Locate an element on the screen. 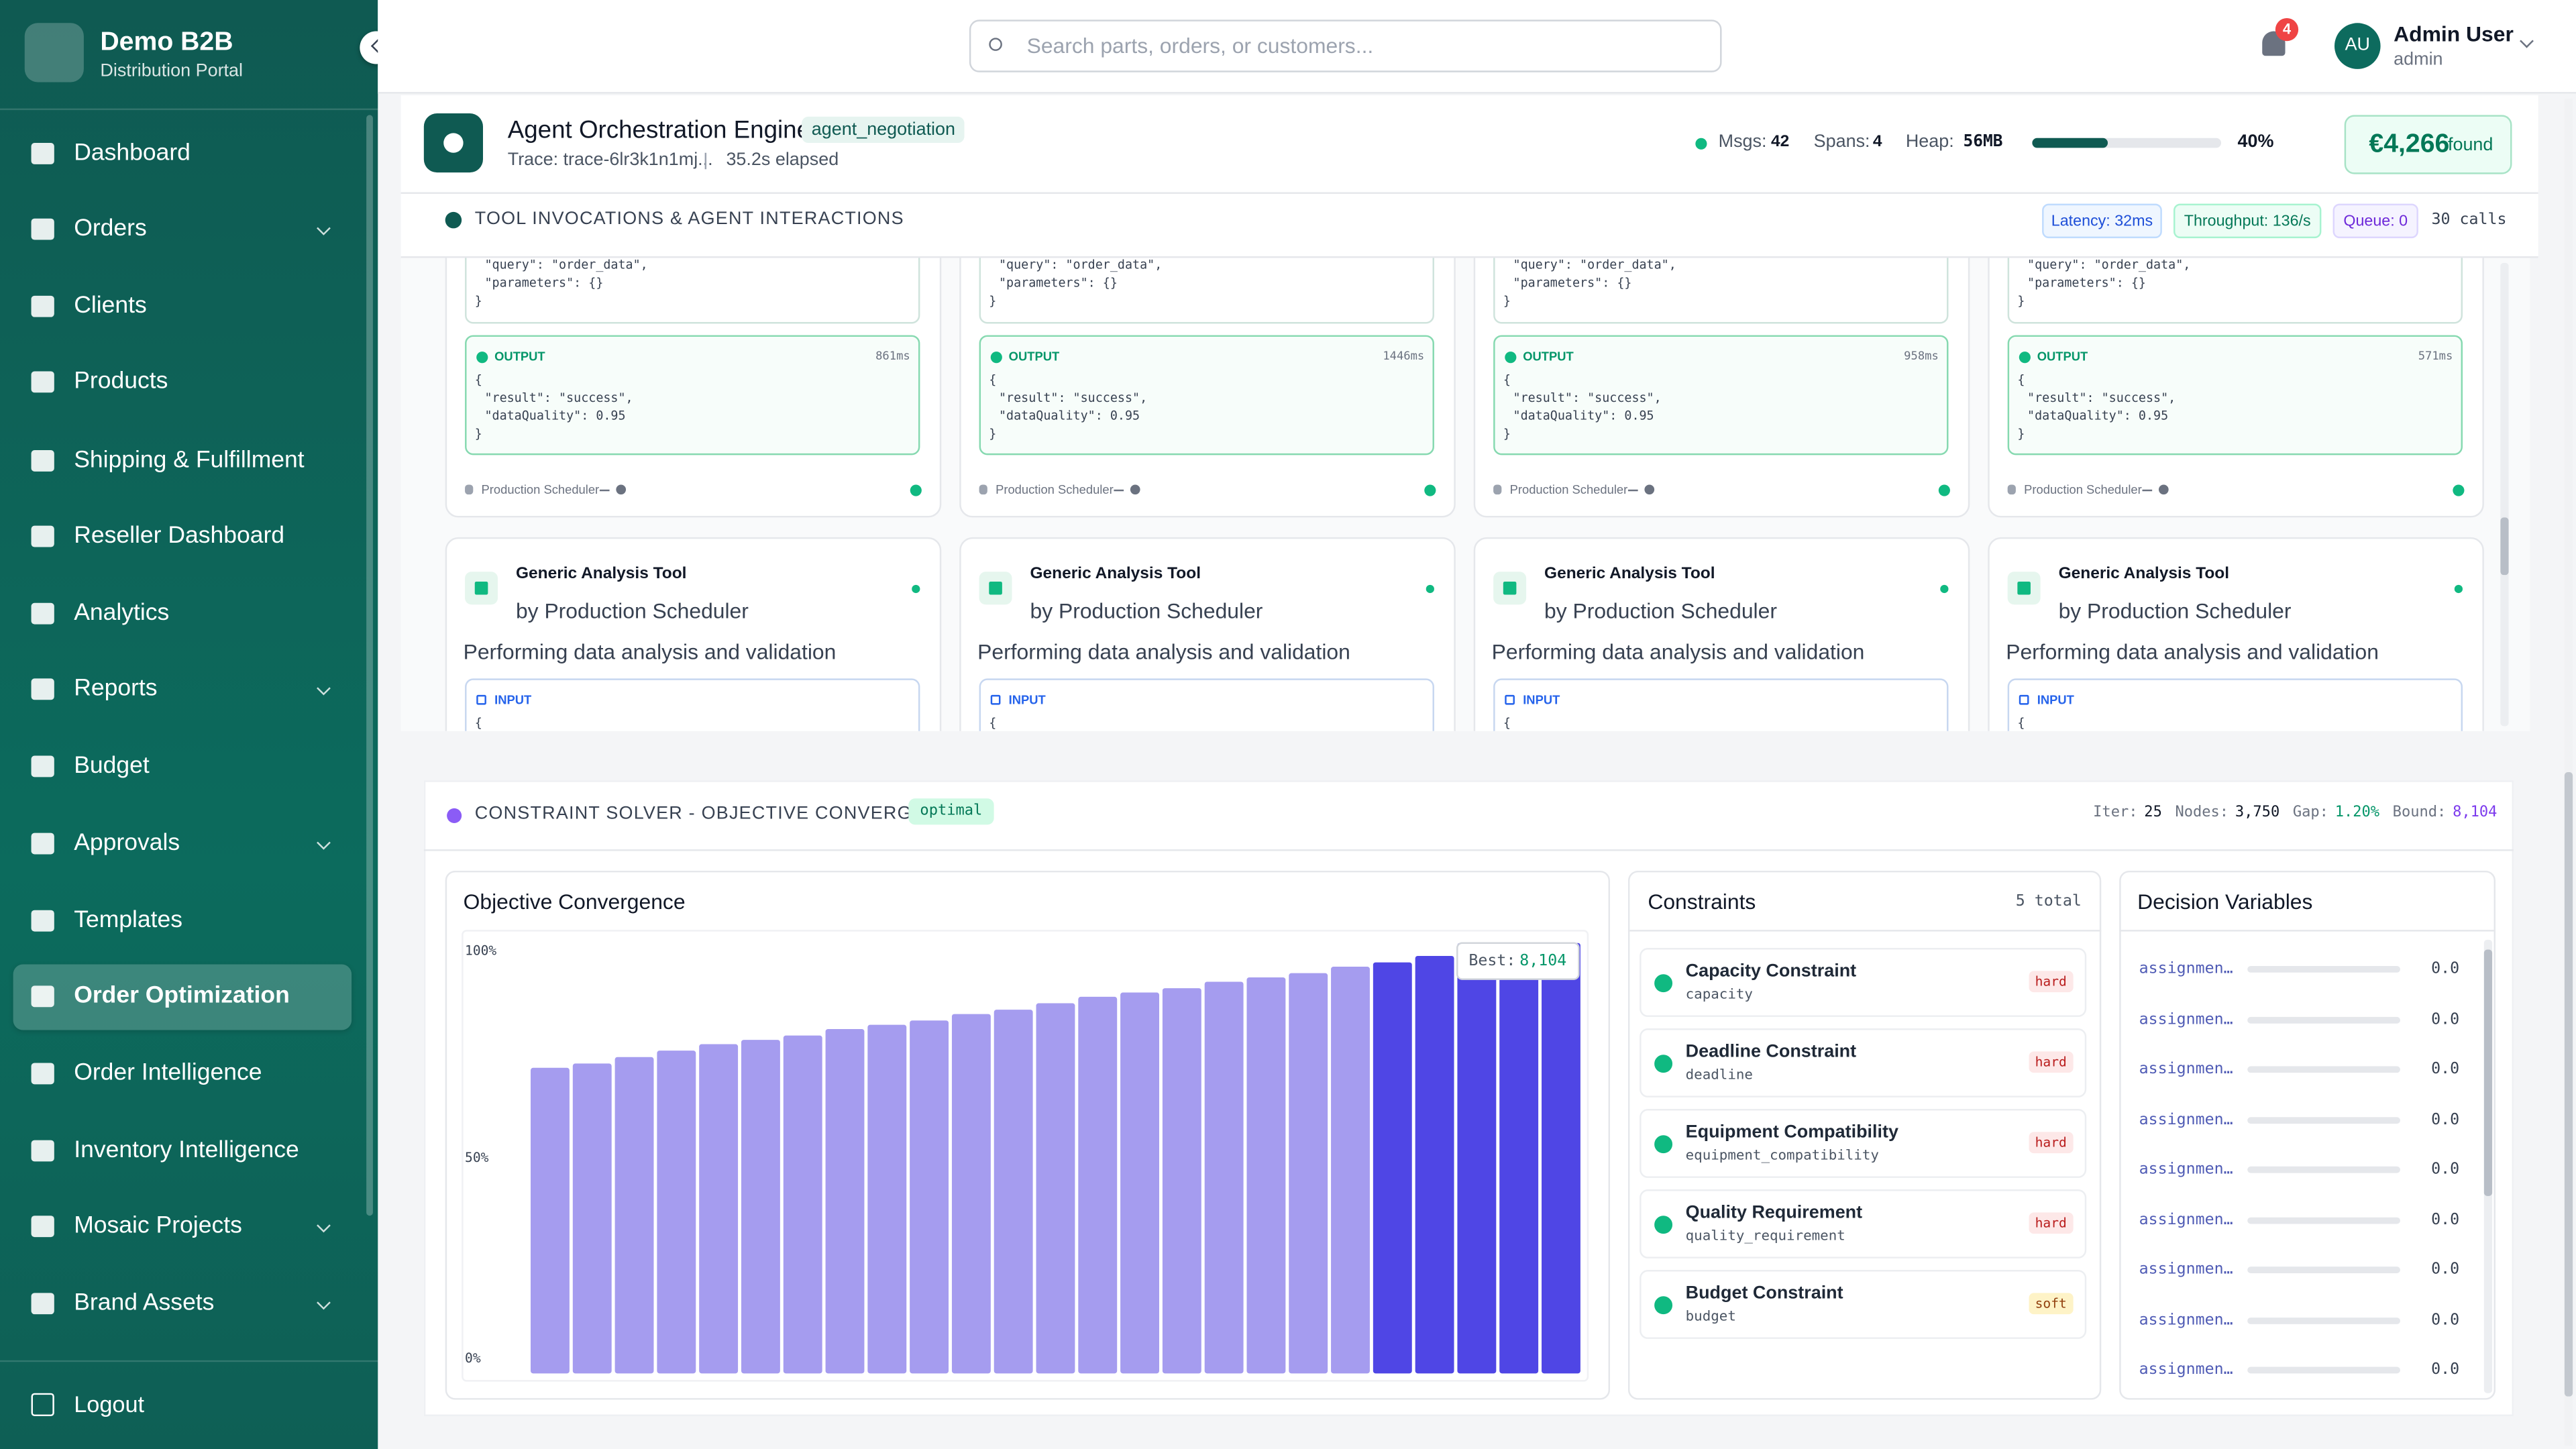 This screenshot has height=1449, width=2576. logout-icon is located at coordinates (43, 1404).